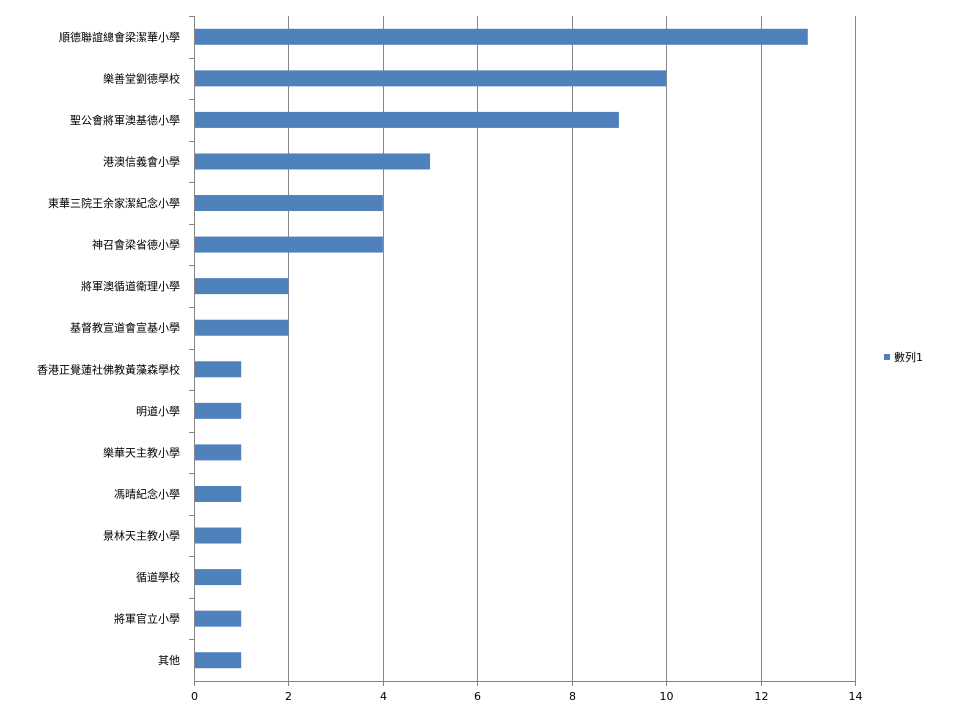 This screenshot has width=960, height=724. What do you see at coordinates (856, 696) in the screenshot?
I see `x-tick-label: 14` at bounding box center [856, 696].